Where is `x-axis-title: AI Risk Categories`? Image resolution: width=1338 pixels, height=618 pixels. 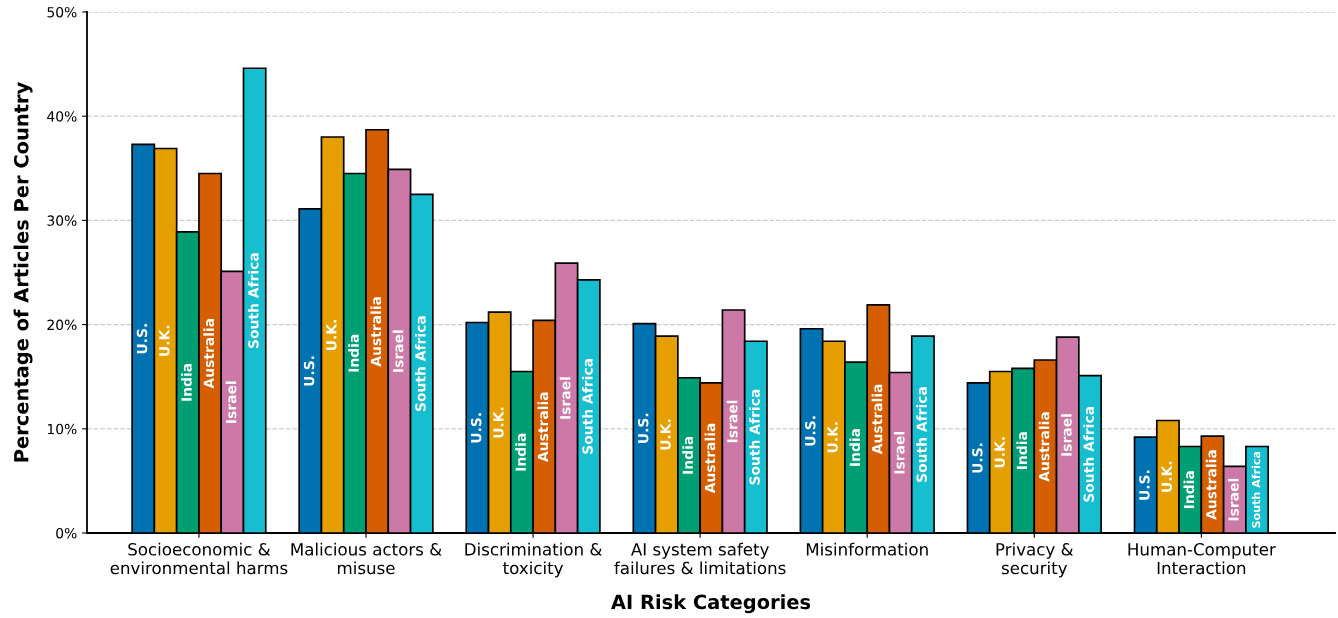 x-axis-title: AI Risk Categories is located at coordinates (711, 604).